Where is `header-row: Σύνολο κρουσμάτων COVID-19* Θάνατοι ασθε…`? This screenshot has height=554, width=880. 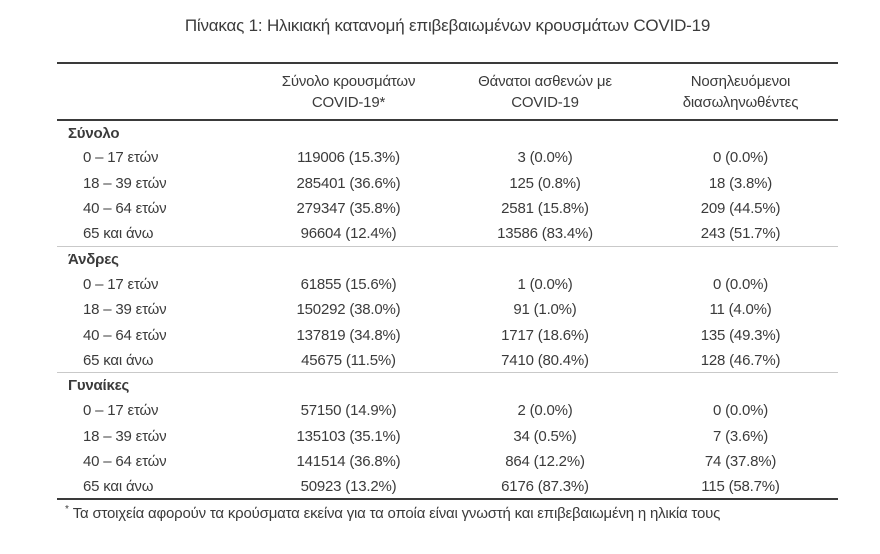
header-row: Σύνολο κρουσμάτων COVID-19* Θάνατοι ασθε… is located at coordinates (447, 91).